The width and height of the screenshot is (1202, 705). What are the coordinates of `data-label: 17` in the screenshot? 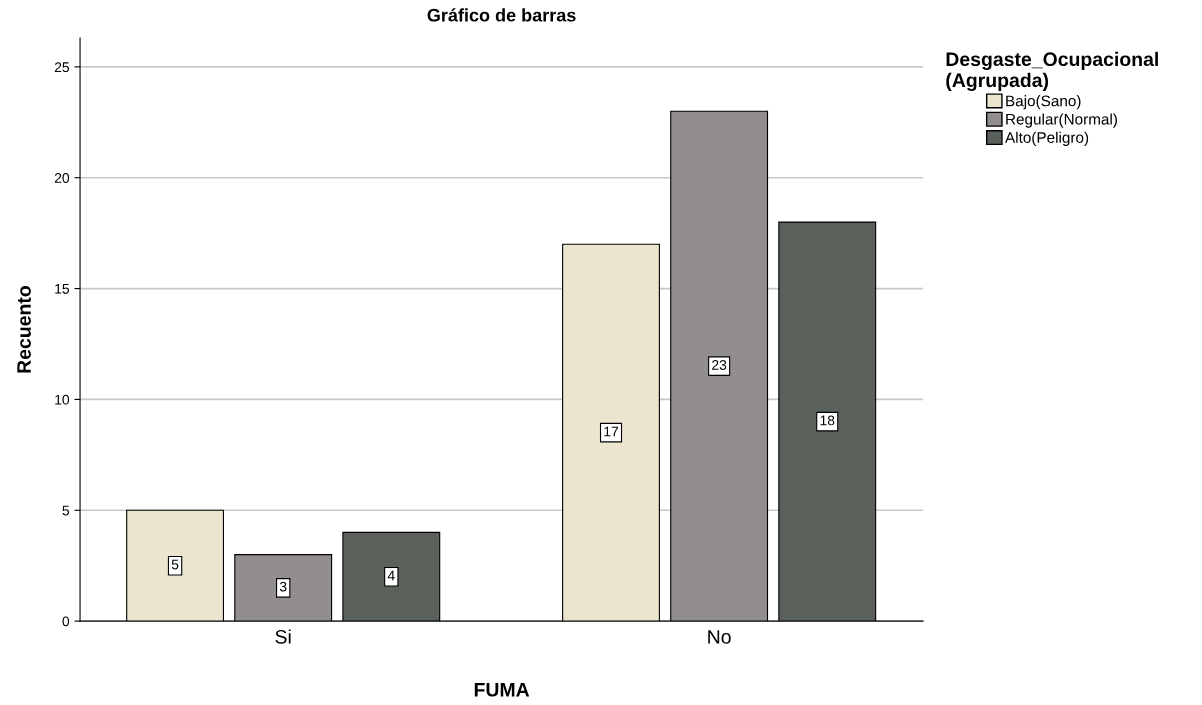 It's located at (611, 431).